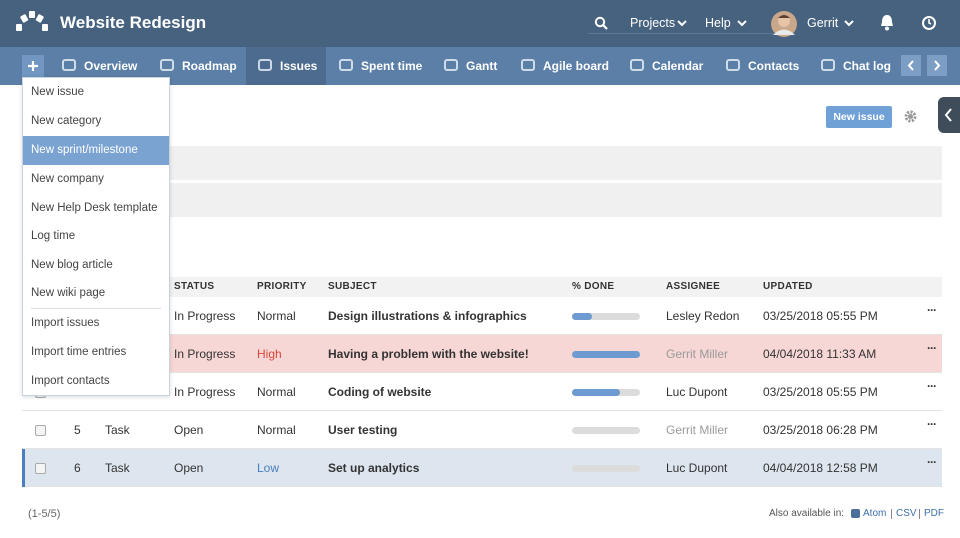  Describe the element at coordinates (949, 115) in the screenshot. I see `sidebar-toggle` at that location.